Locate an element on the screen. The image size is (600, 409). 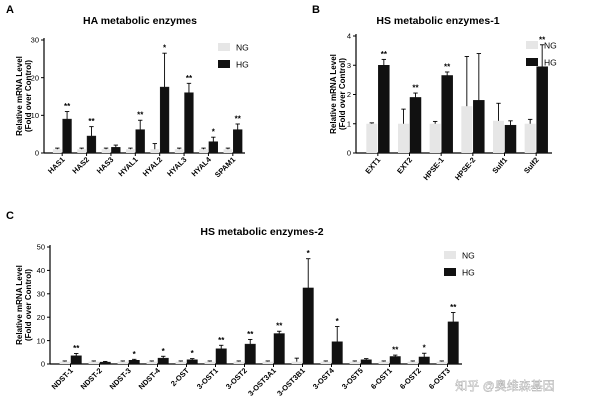
panel-a-category-label: HAS2 is located at coordinates (80, 165).